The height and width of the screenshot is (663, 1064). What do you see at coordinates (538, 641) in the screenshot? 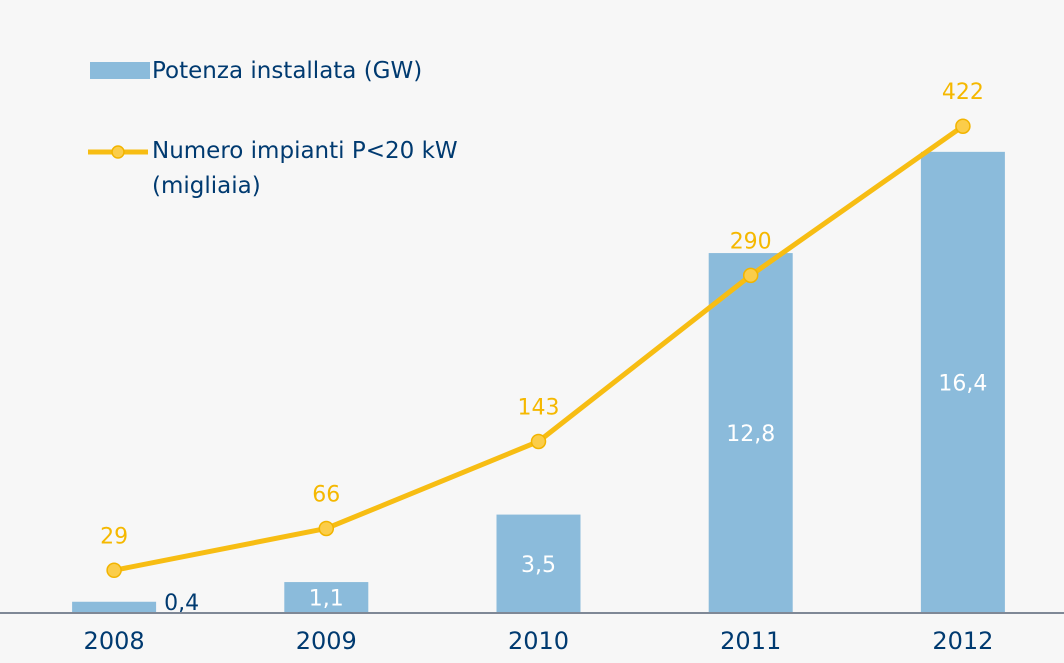
I see `x-tick-label: 2010` at bounding box center [538, 641].